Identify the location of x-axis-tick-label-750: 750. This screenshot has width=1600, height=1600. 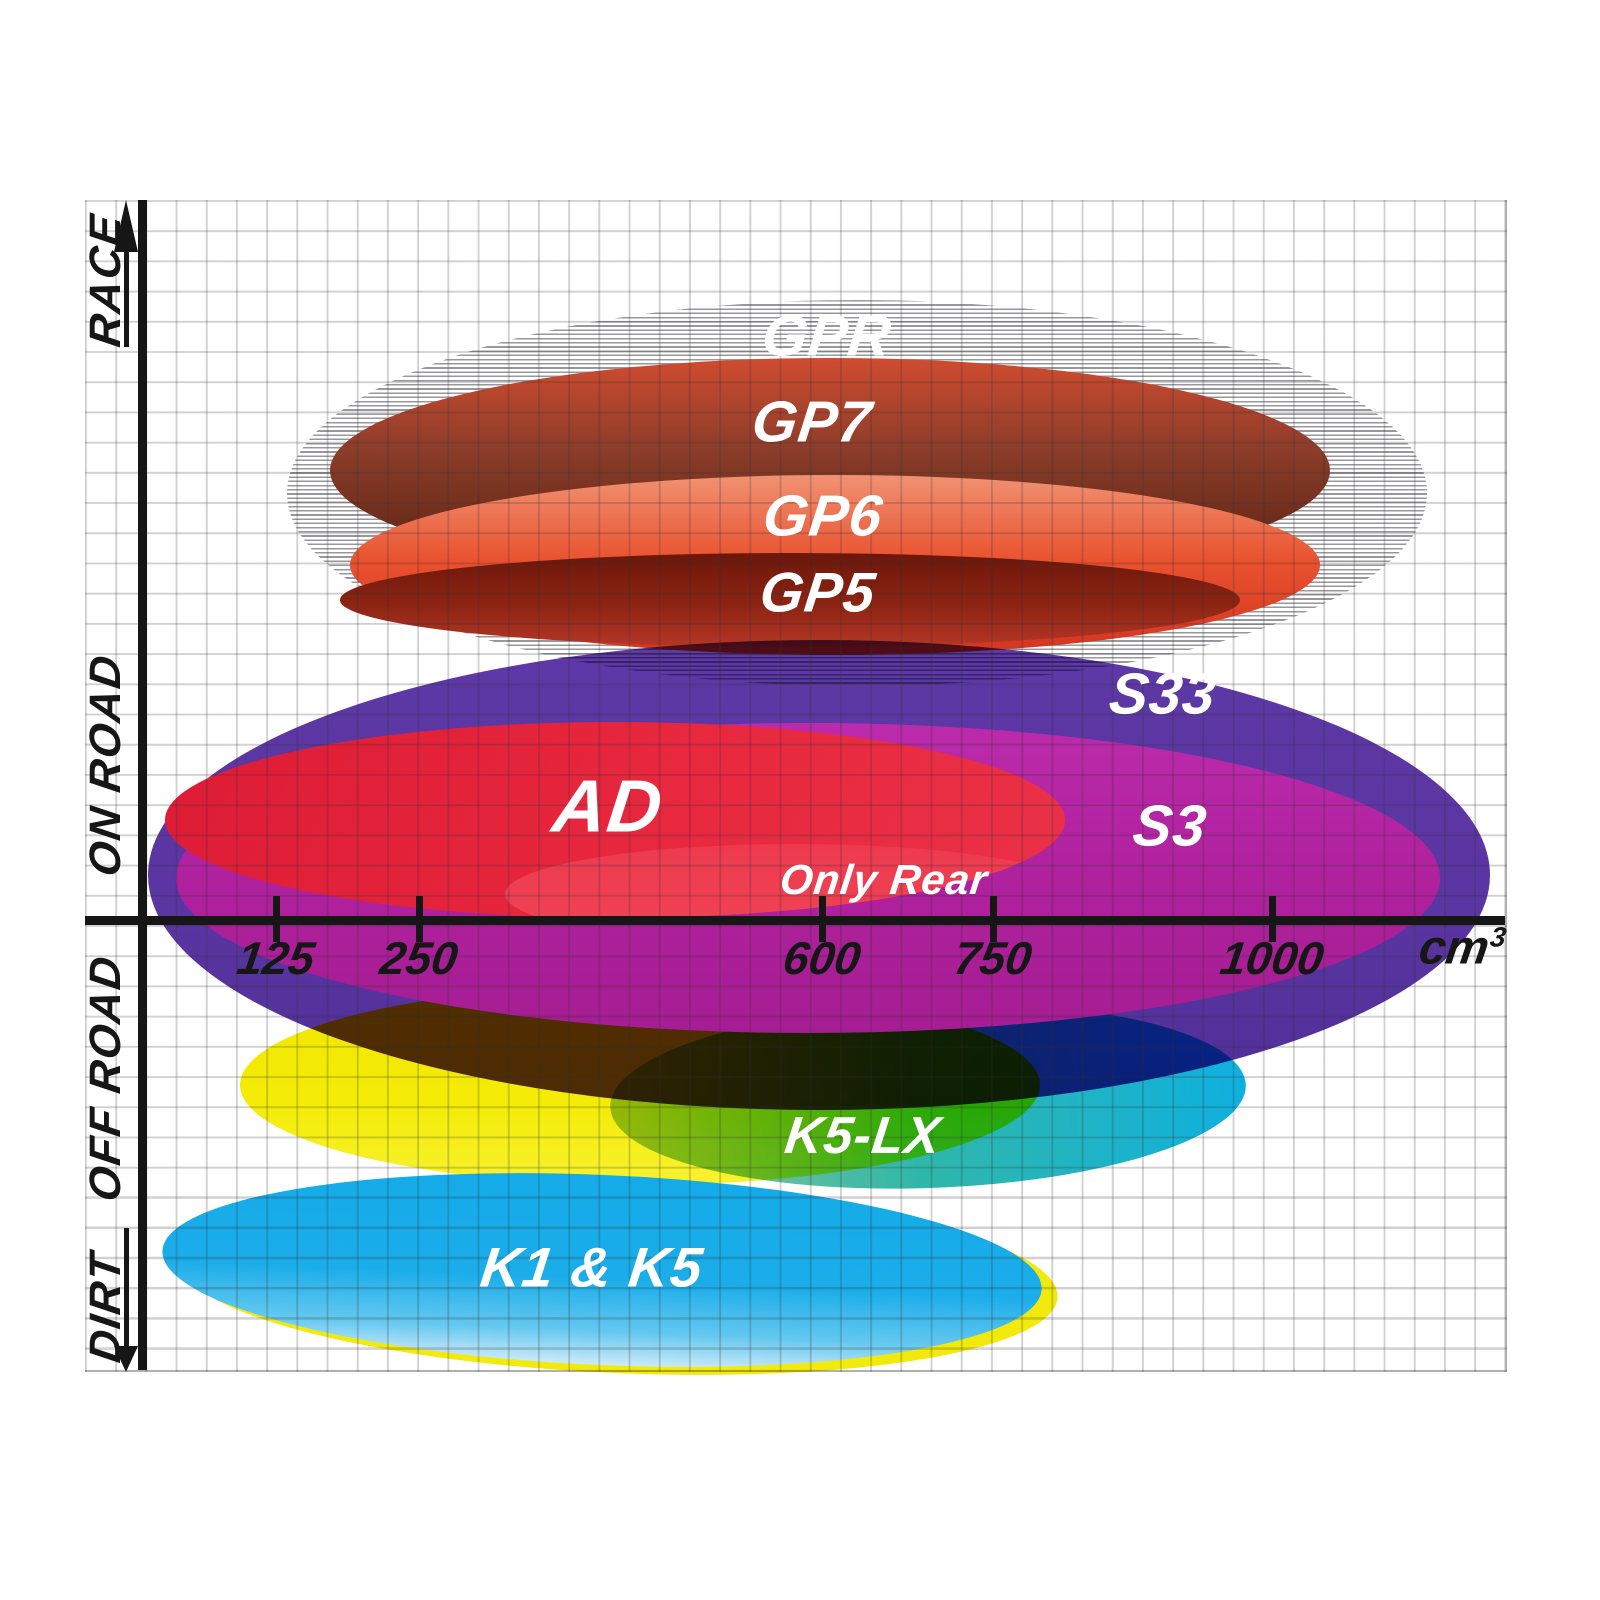
(993, 958).